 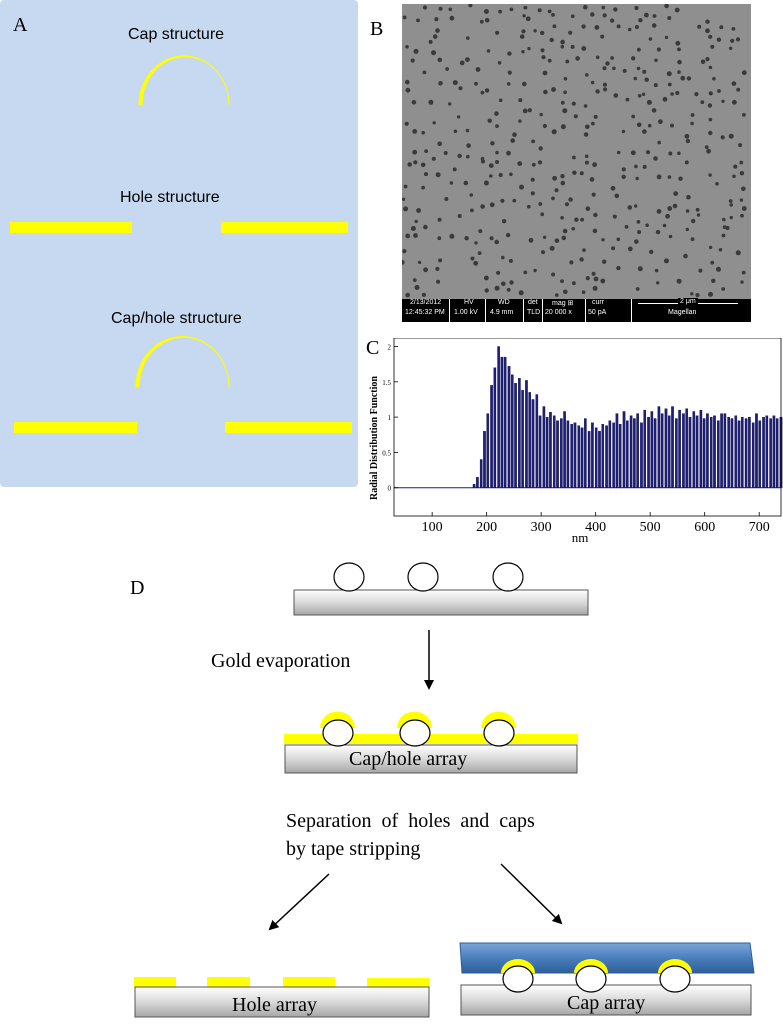 I want to click on cap-hole-structure-label: Cap/hole structure, so click(x=176, y=318).